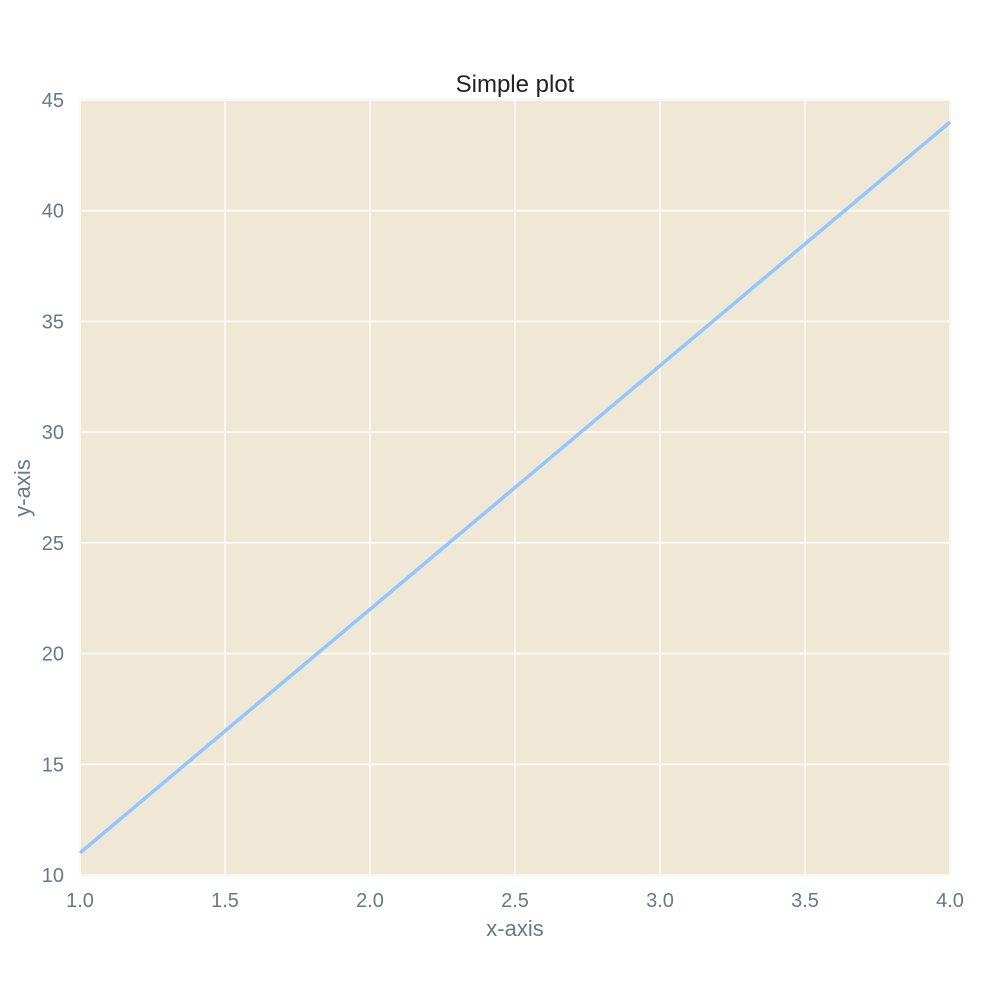 The height and width of the screenshot is (1000, 1000). What do you see at coordinates (515, 84) in the screenshot?
I see `chart-title: Simple plot` at bounding box center [515, 84].